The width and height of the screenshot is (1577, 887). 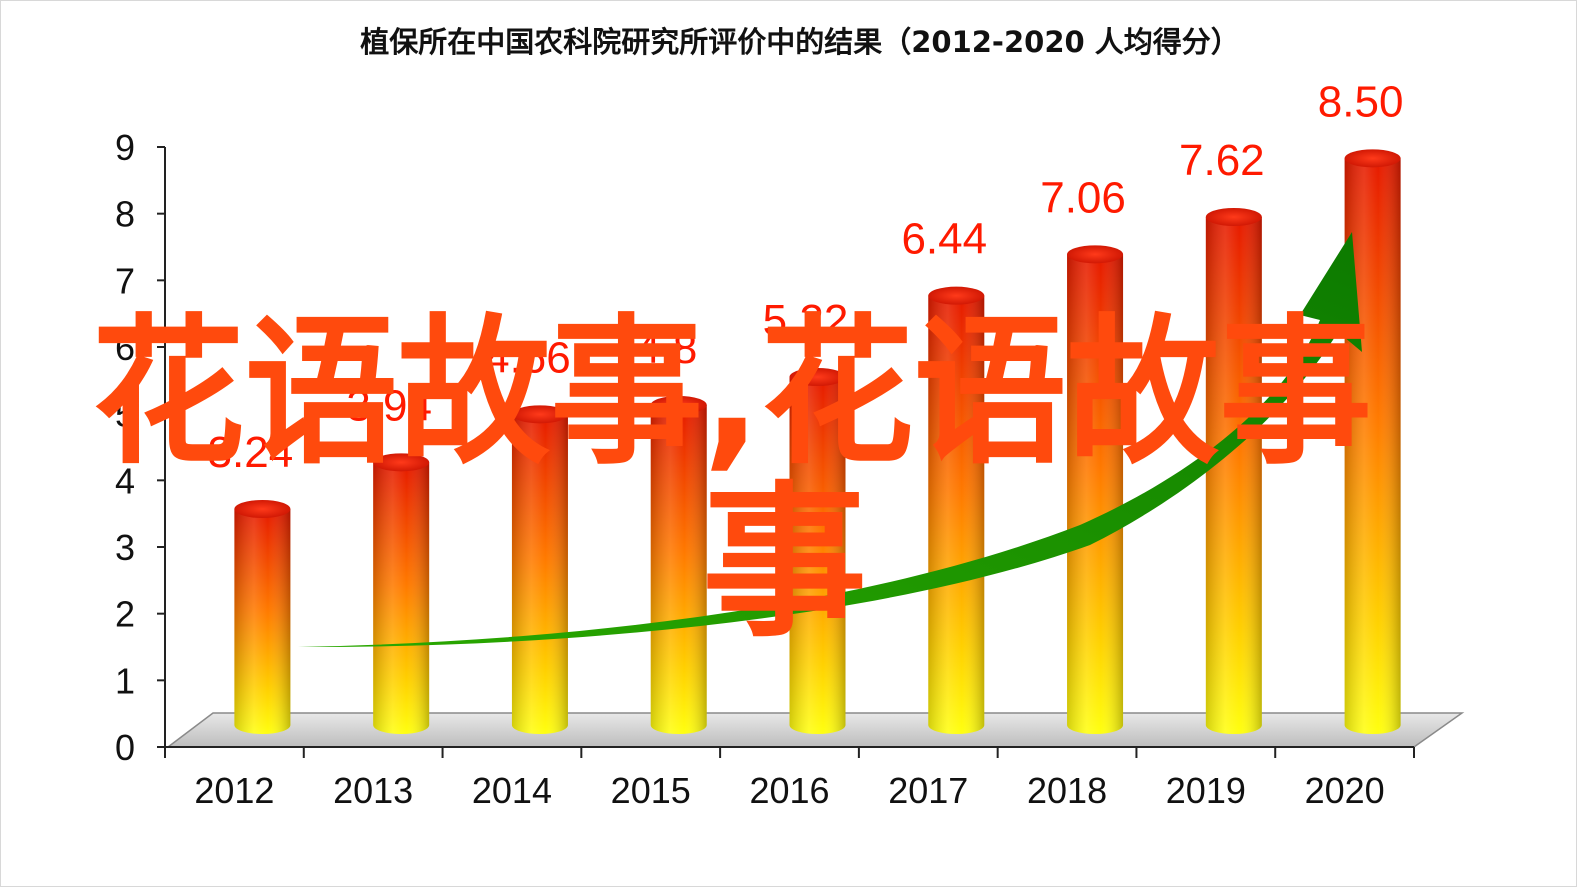 What do you see at coordinates (512, 790) in the screenshot?
I see `x-tick-label: 2014` at bounding box center [512, 790].